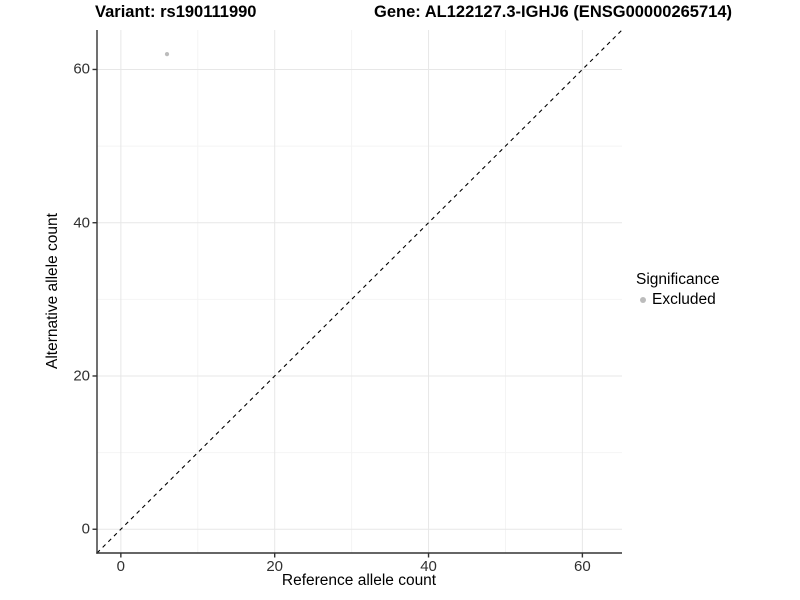 This screenshot has height=600, width=800. What do you see at coordinates (684, 299) in the screenshot?
I see `legend-item-label: Excluded` at bounding box center [684, 299].